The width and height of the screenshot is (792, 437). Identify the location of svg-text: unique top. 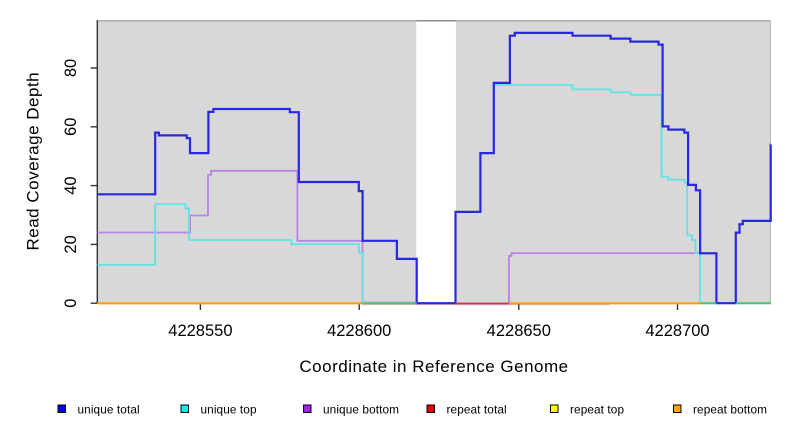
(229, 410).